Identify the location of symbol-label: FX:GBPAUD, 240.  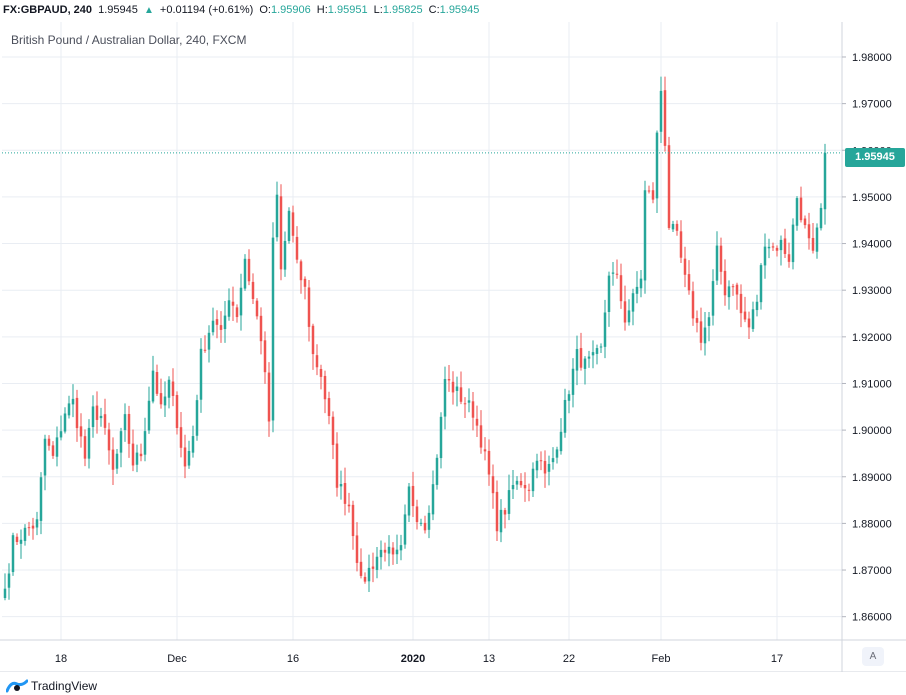
(48, 10).